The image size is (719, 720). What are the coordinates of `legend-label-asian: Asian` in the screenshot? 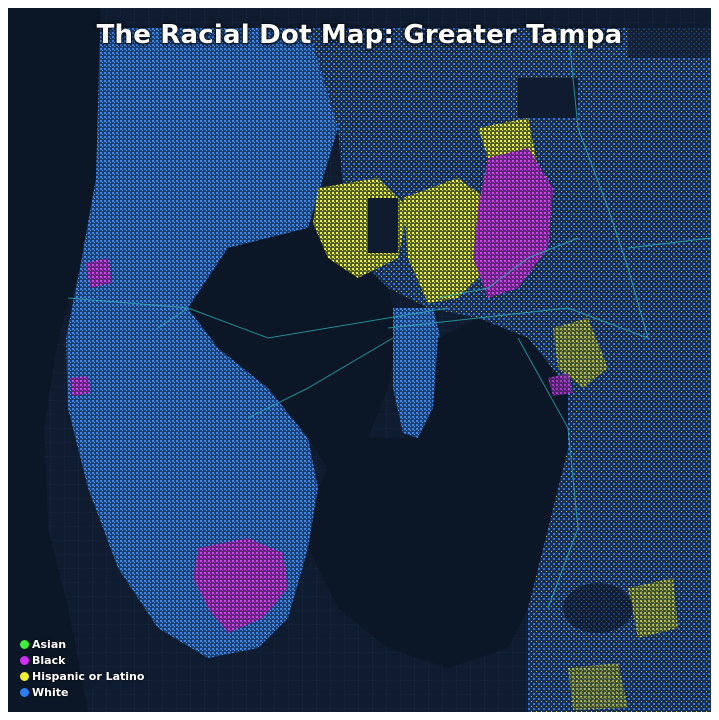 It's located at (49, 644).